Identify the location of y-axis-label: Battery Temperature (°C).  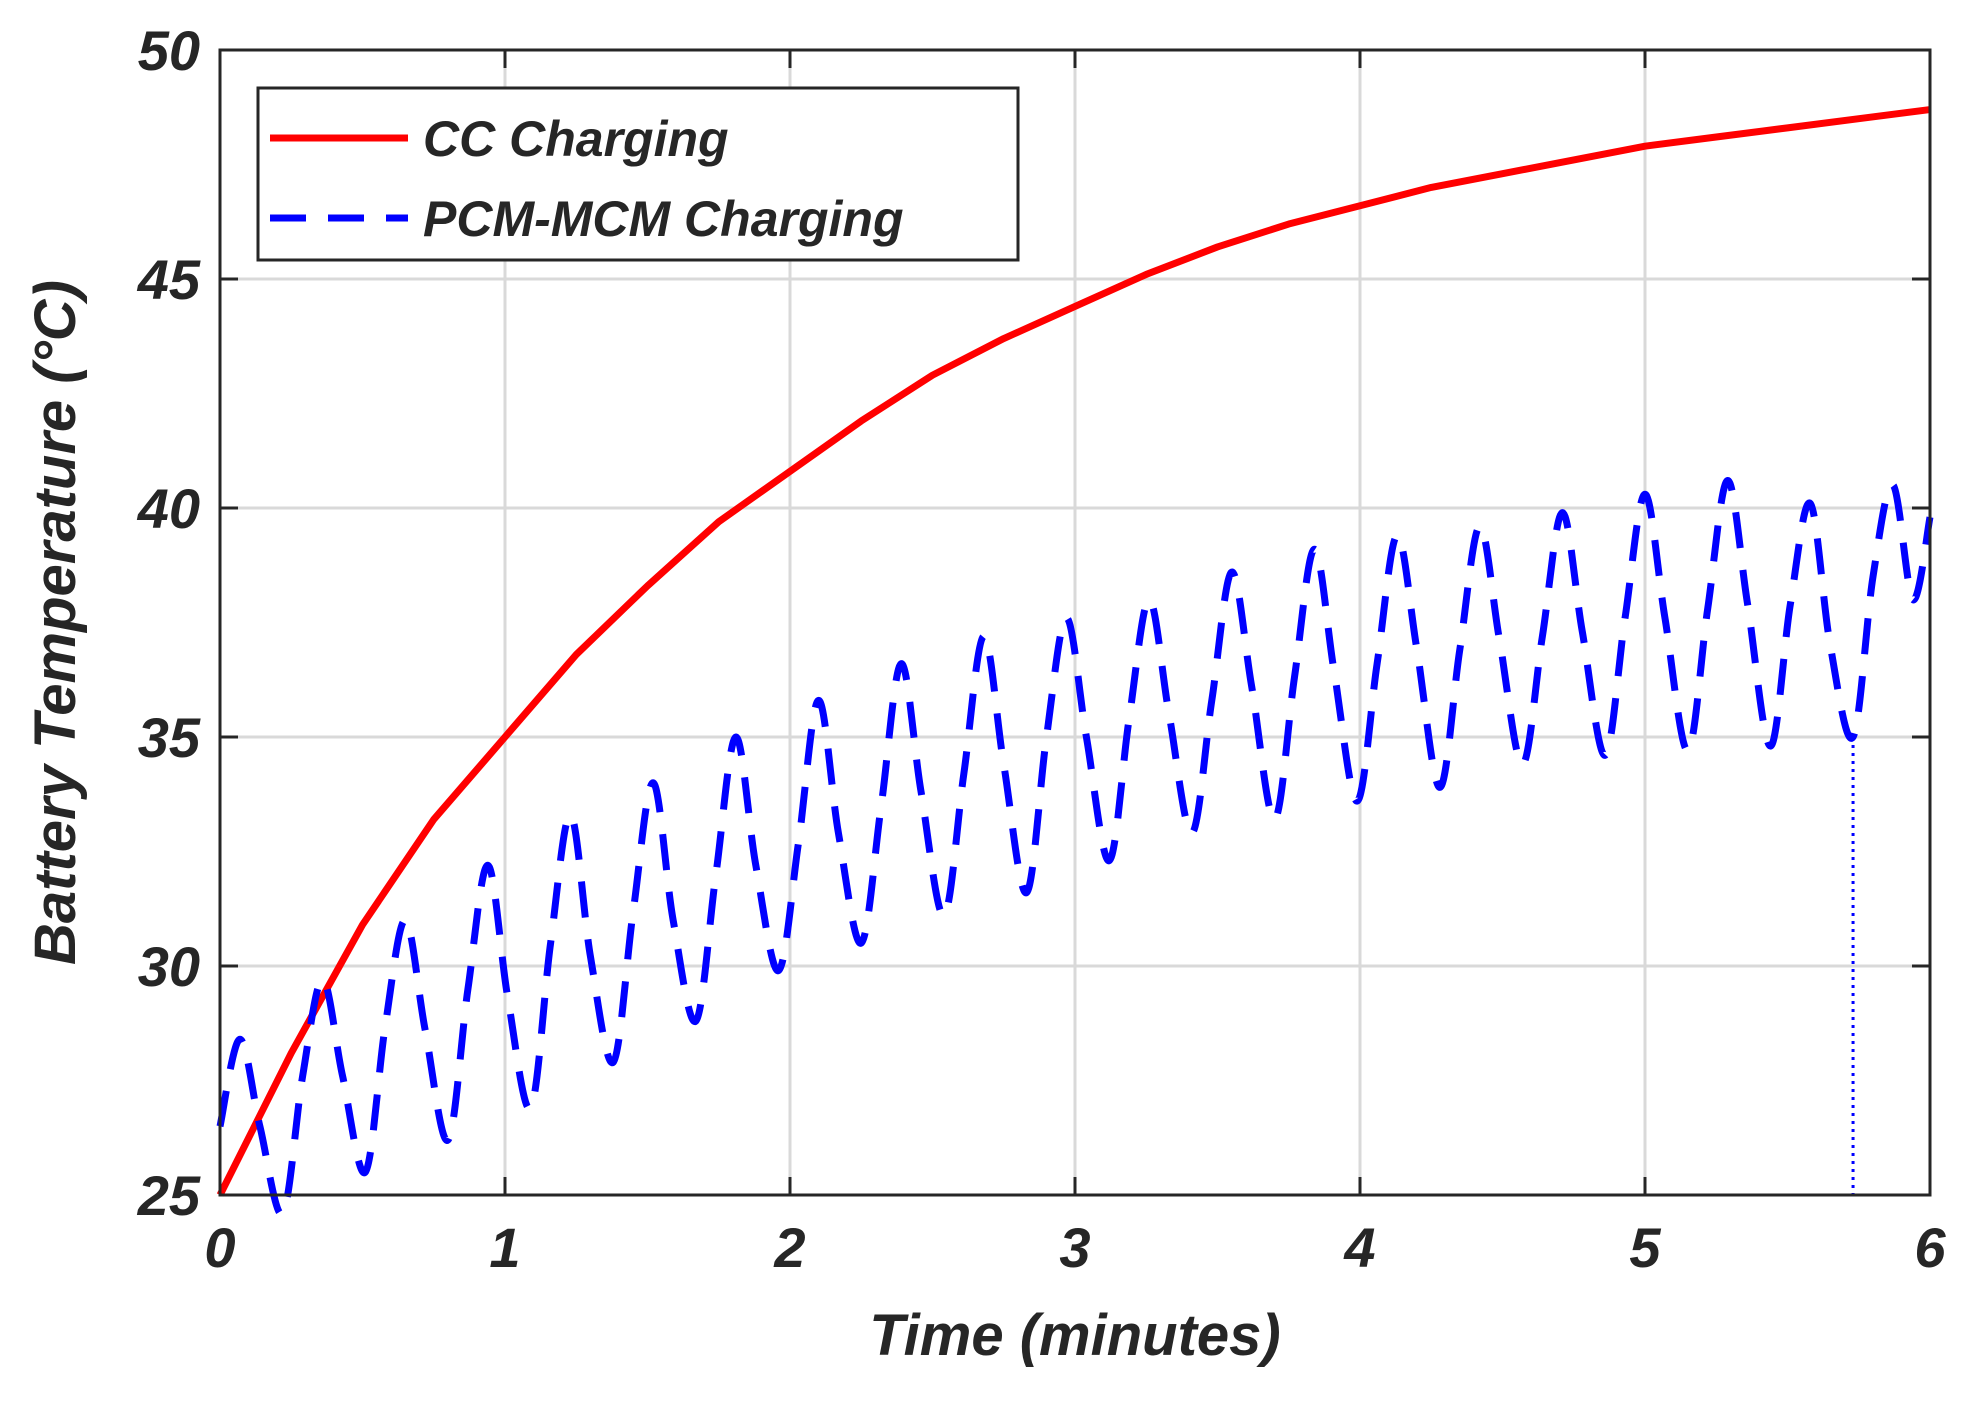
(55, 622).